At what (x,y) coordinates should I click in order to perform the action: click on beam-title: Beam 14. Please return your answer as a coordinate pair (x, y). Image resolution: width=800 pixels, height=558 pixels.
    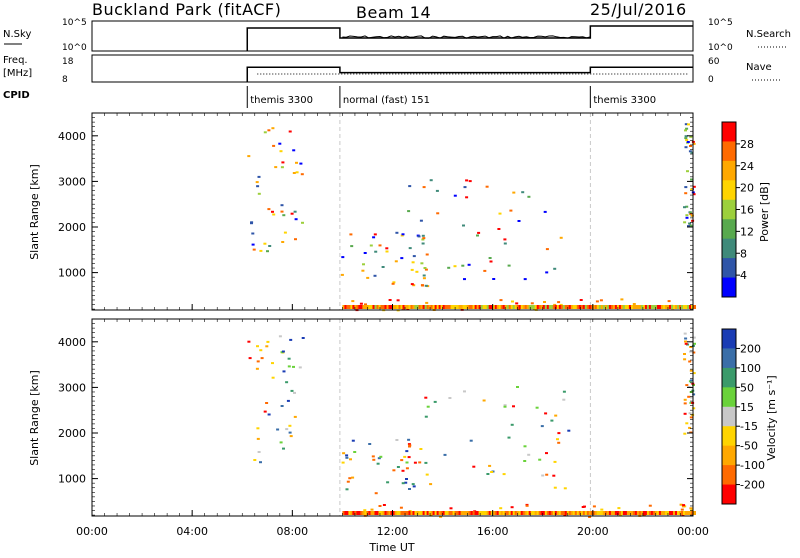
    Looking at the image, I should click on (393, 12).